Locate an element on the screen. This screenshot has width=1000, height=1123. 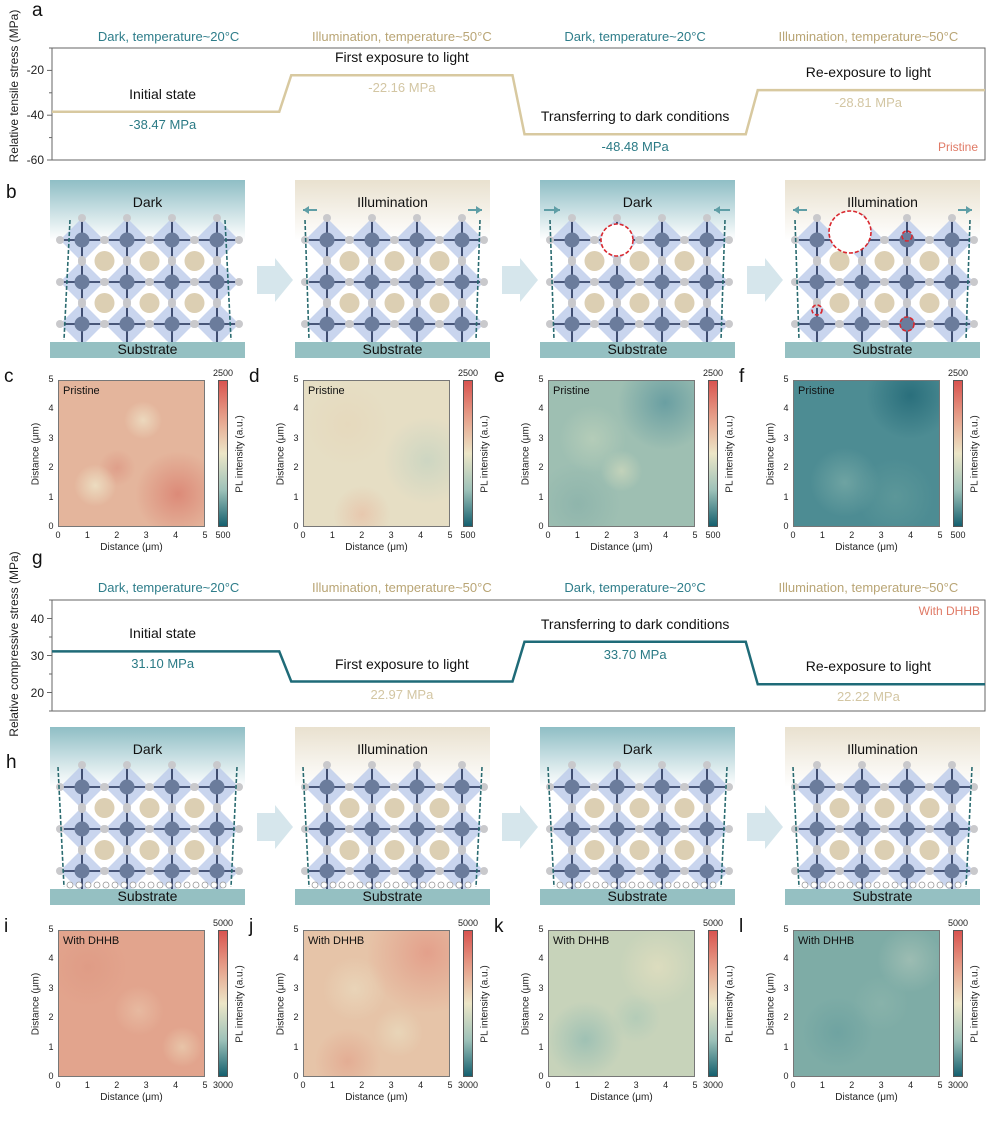
colorbar-min: 3000 is located at coordinates (713, 1085).